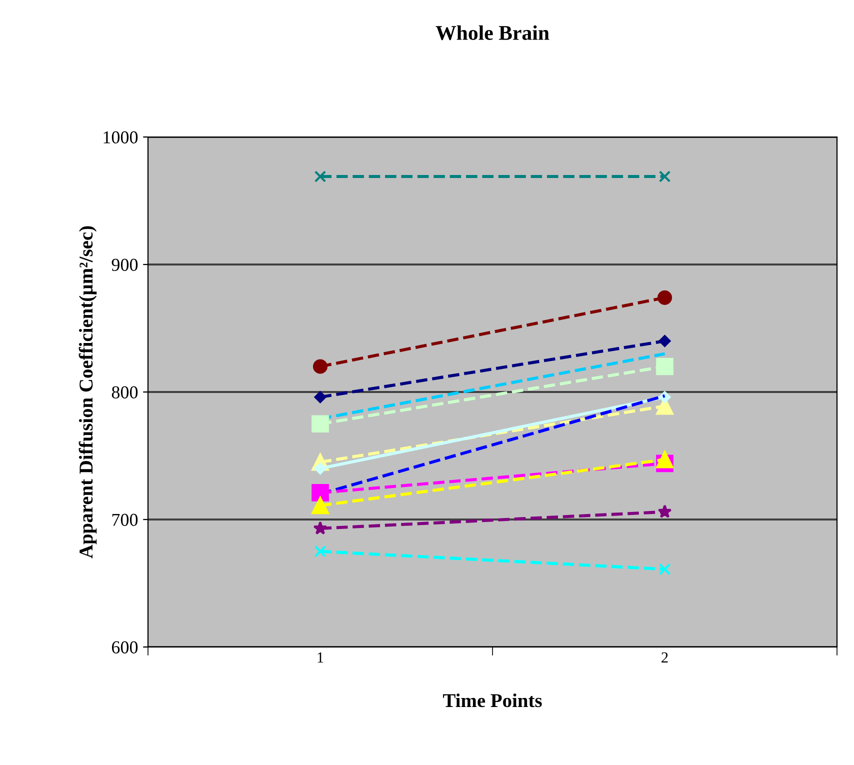  I want to click on y-tick-label: 1000, so click(121, 137).